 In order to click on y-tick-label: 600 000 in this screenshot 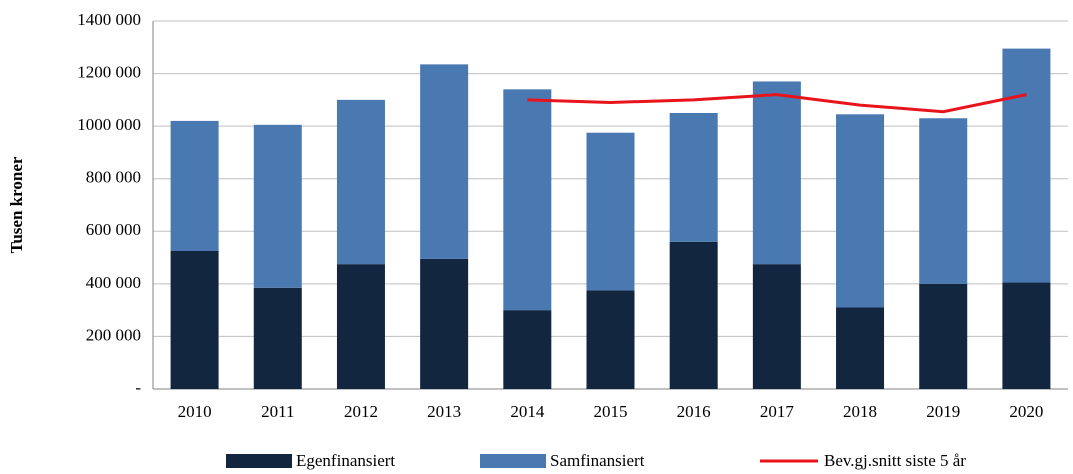, I will do `click(113, 229)`.